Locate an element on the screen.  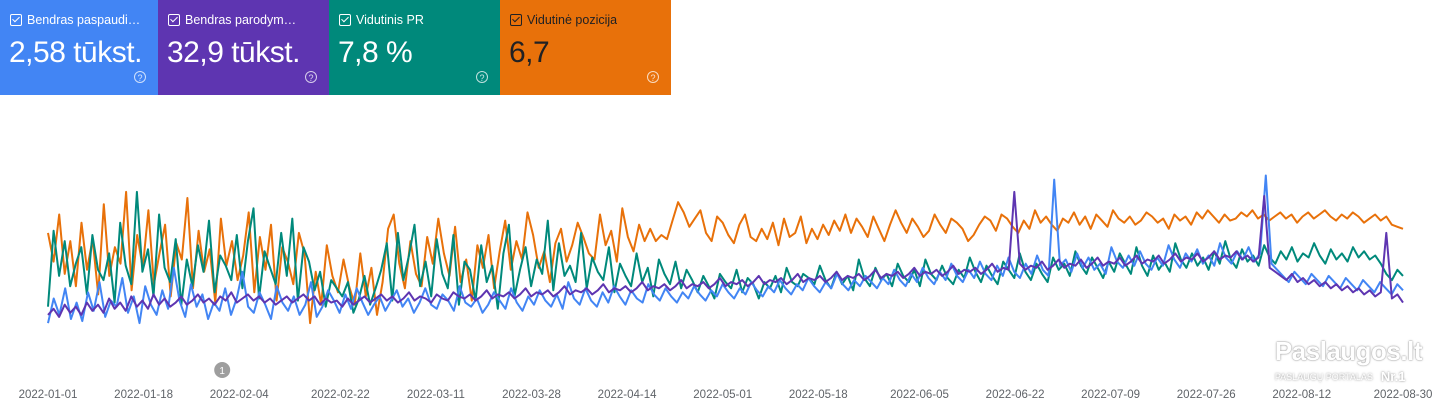
metric-card-impressions: Bendras parodym… 32,9 tūkst. ? is located at coordinates (243, 47).